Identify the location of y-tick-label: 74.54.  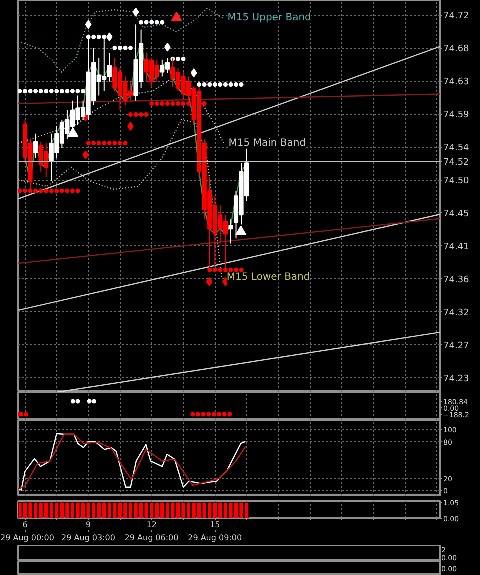
(457, 149).